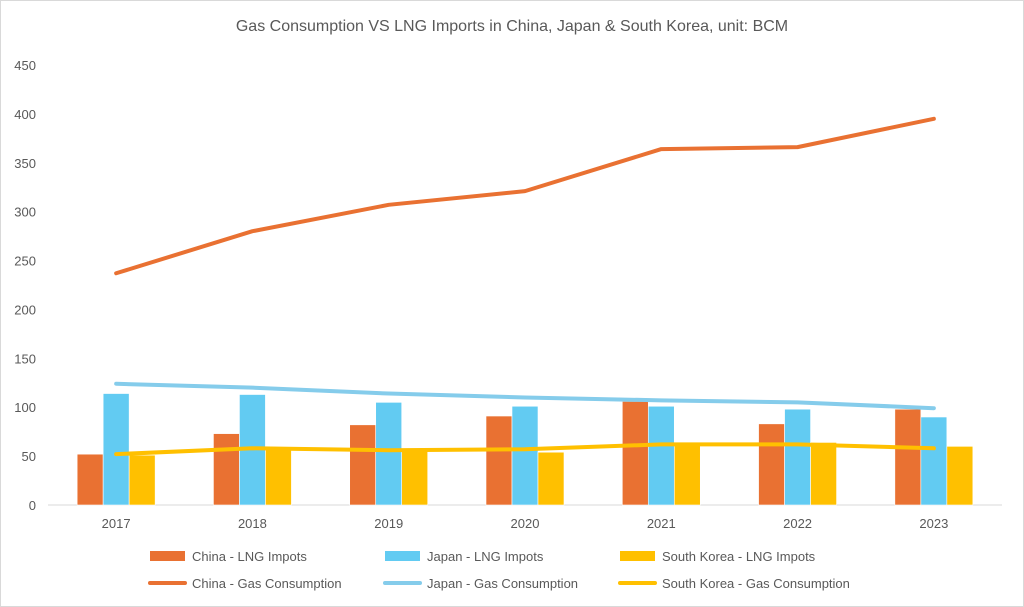  What do you see at coordinates (739, 556) in the screenshot?
I see `legend-label: South Korea - LNG Impots` at bounding box center [739, 556].